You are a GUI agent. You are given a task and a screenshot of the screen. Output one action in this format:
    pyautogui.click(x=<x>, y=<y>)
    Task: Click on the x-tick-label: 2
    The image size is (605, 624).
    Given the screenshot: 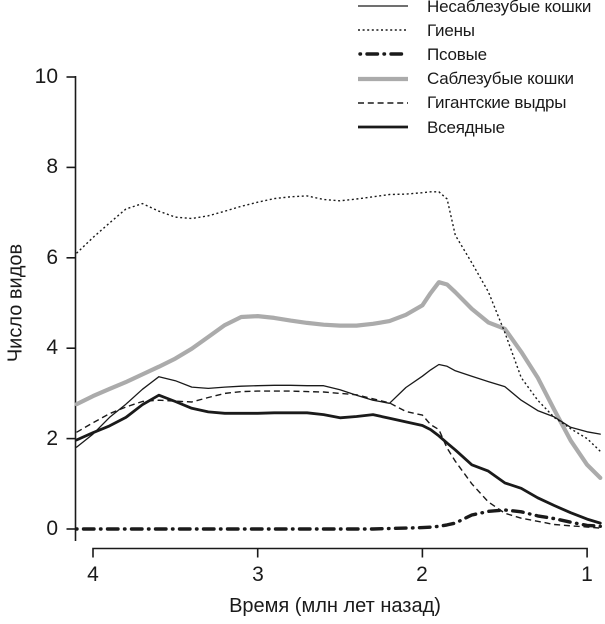 What is the action you would take?
    pyautogui.click(x=422, y=574)
    